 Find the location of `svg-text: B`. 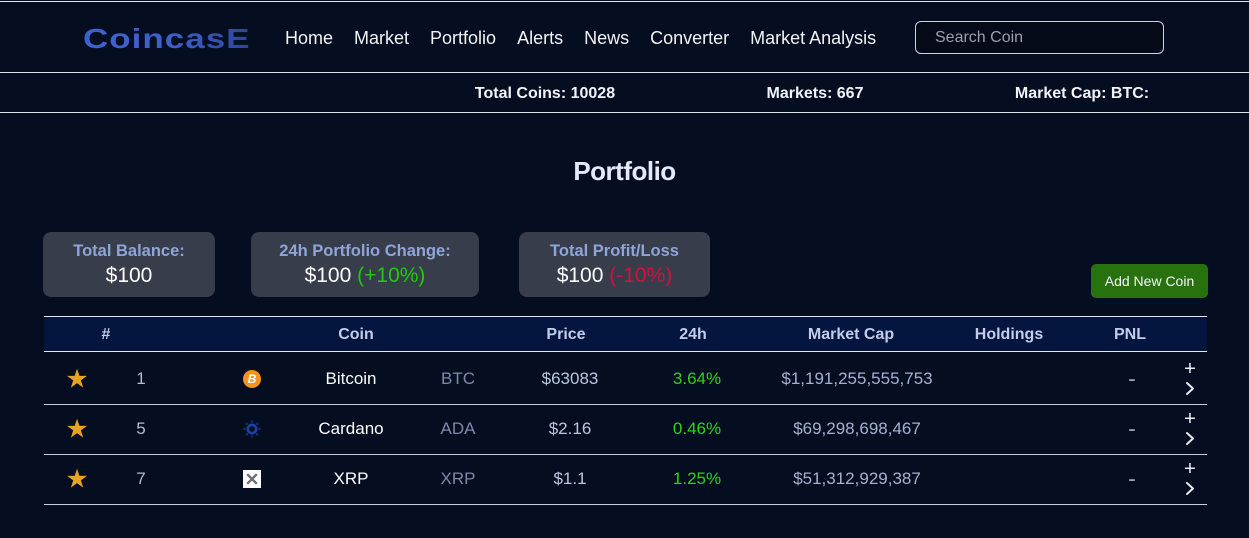

svg-text: B is located at coordinates (252, 379).